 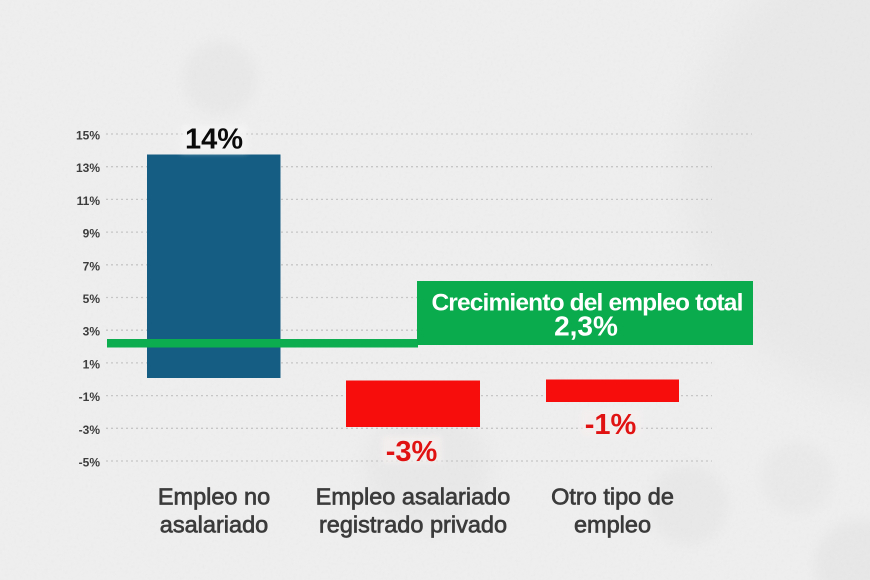 I want to click on svg-text: 2,3%, so click(x=586, y=326).